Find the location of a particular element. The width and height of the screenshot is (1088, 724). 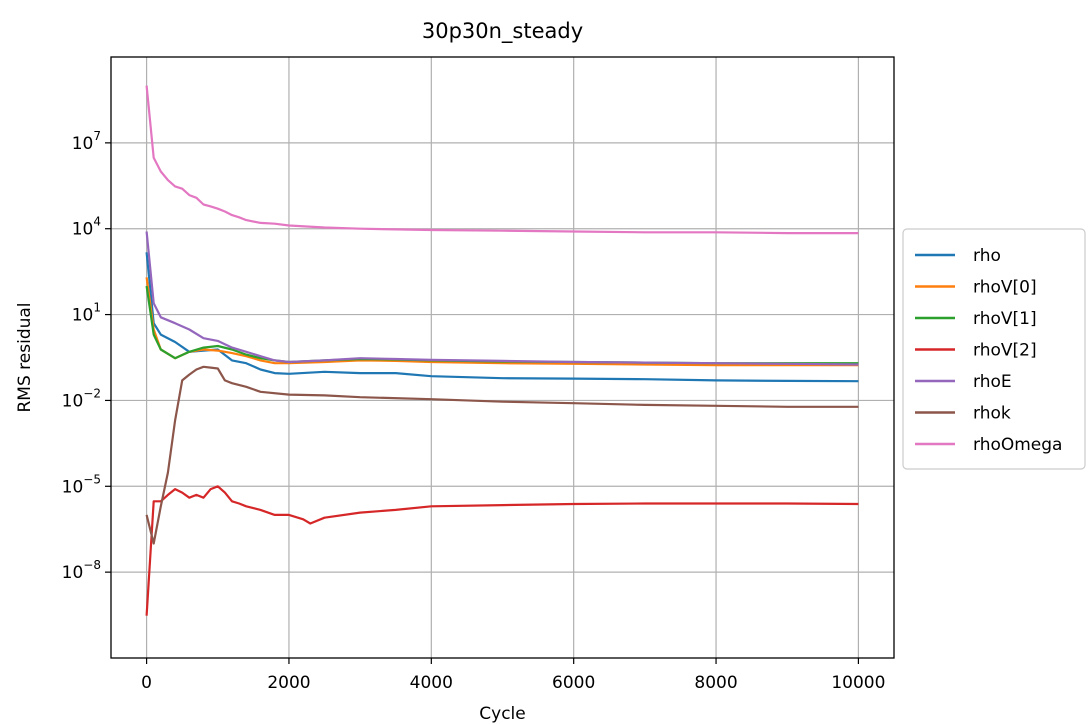

series-line-rho is located at coordinates (502, 317).